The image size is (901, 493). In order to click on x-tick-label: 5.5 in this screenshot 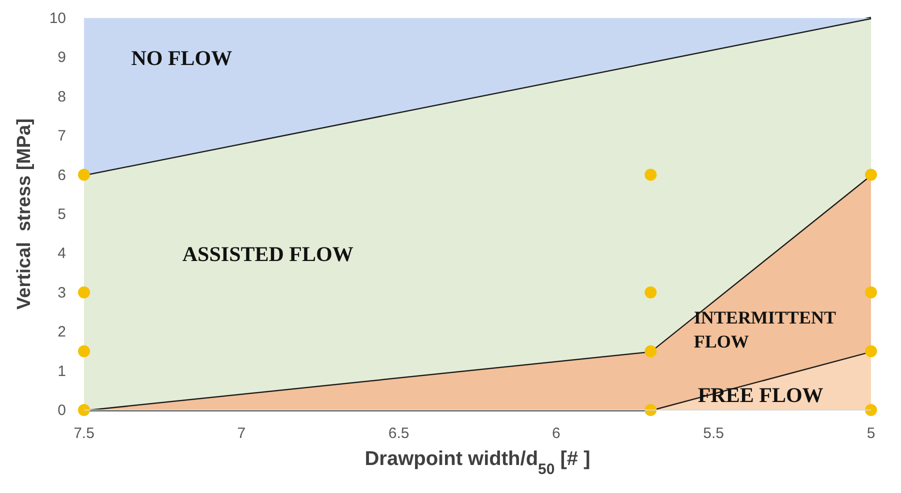, I will do `click(713, 433)`.